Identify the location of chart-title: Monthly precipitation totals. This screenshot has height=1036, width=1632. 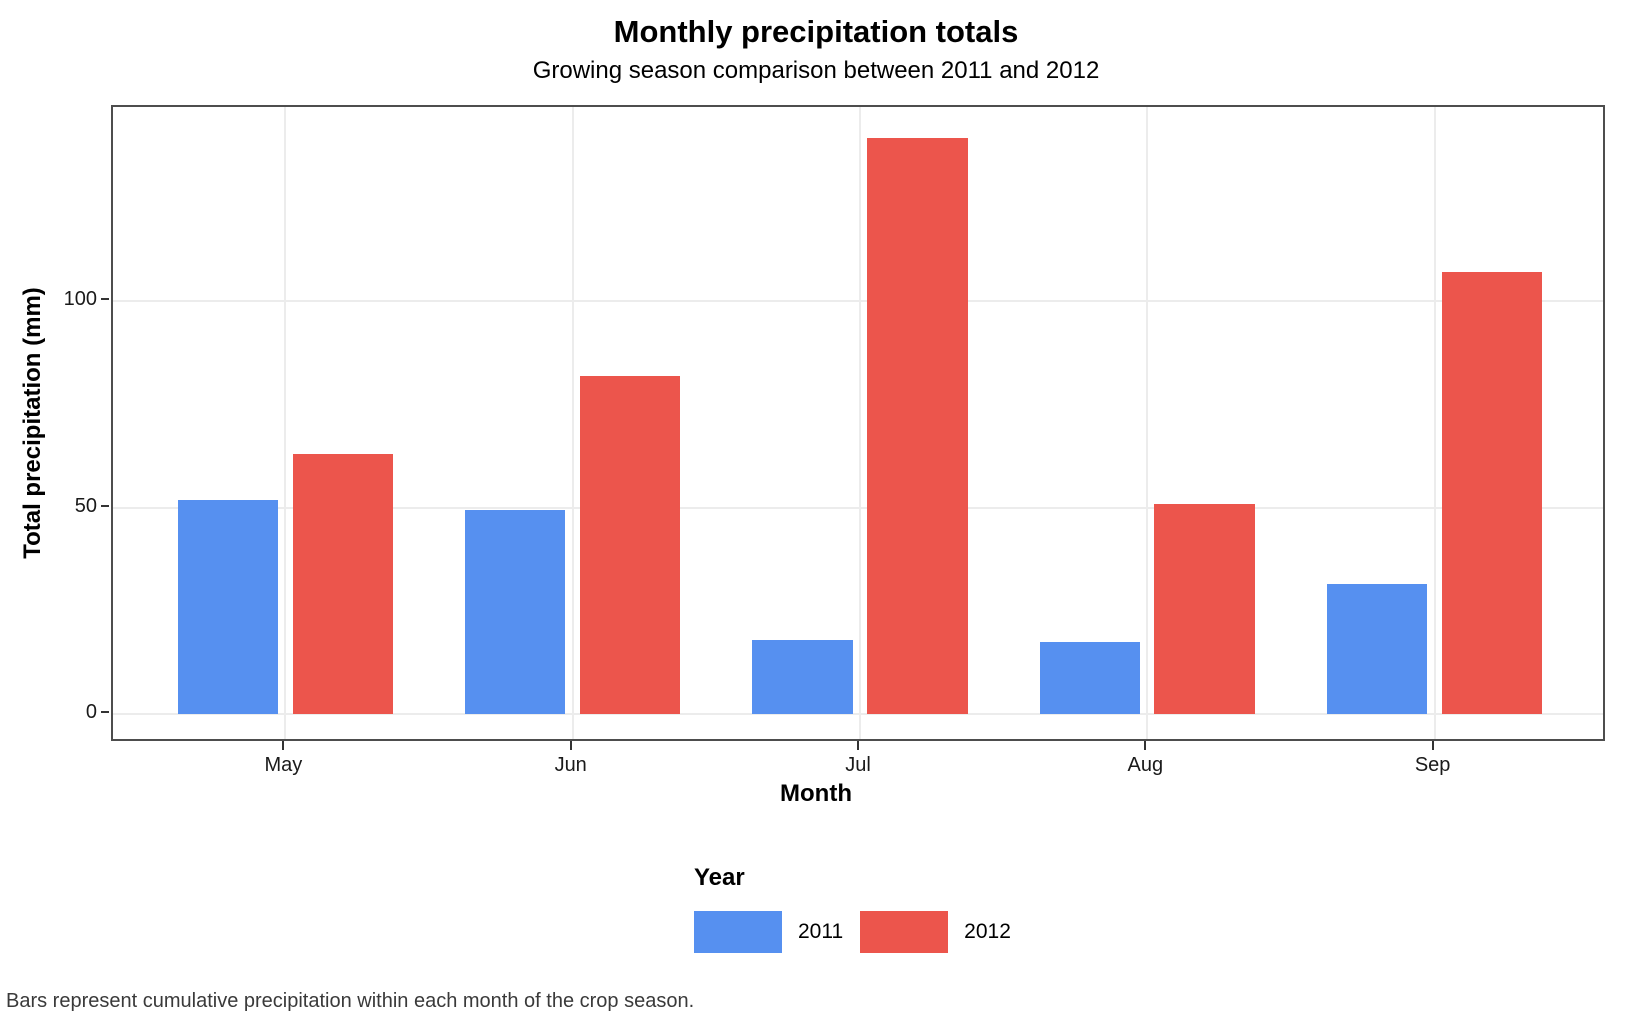
(816, 31).